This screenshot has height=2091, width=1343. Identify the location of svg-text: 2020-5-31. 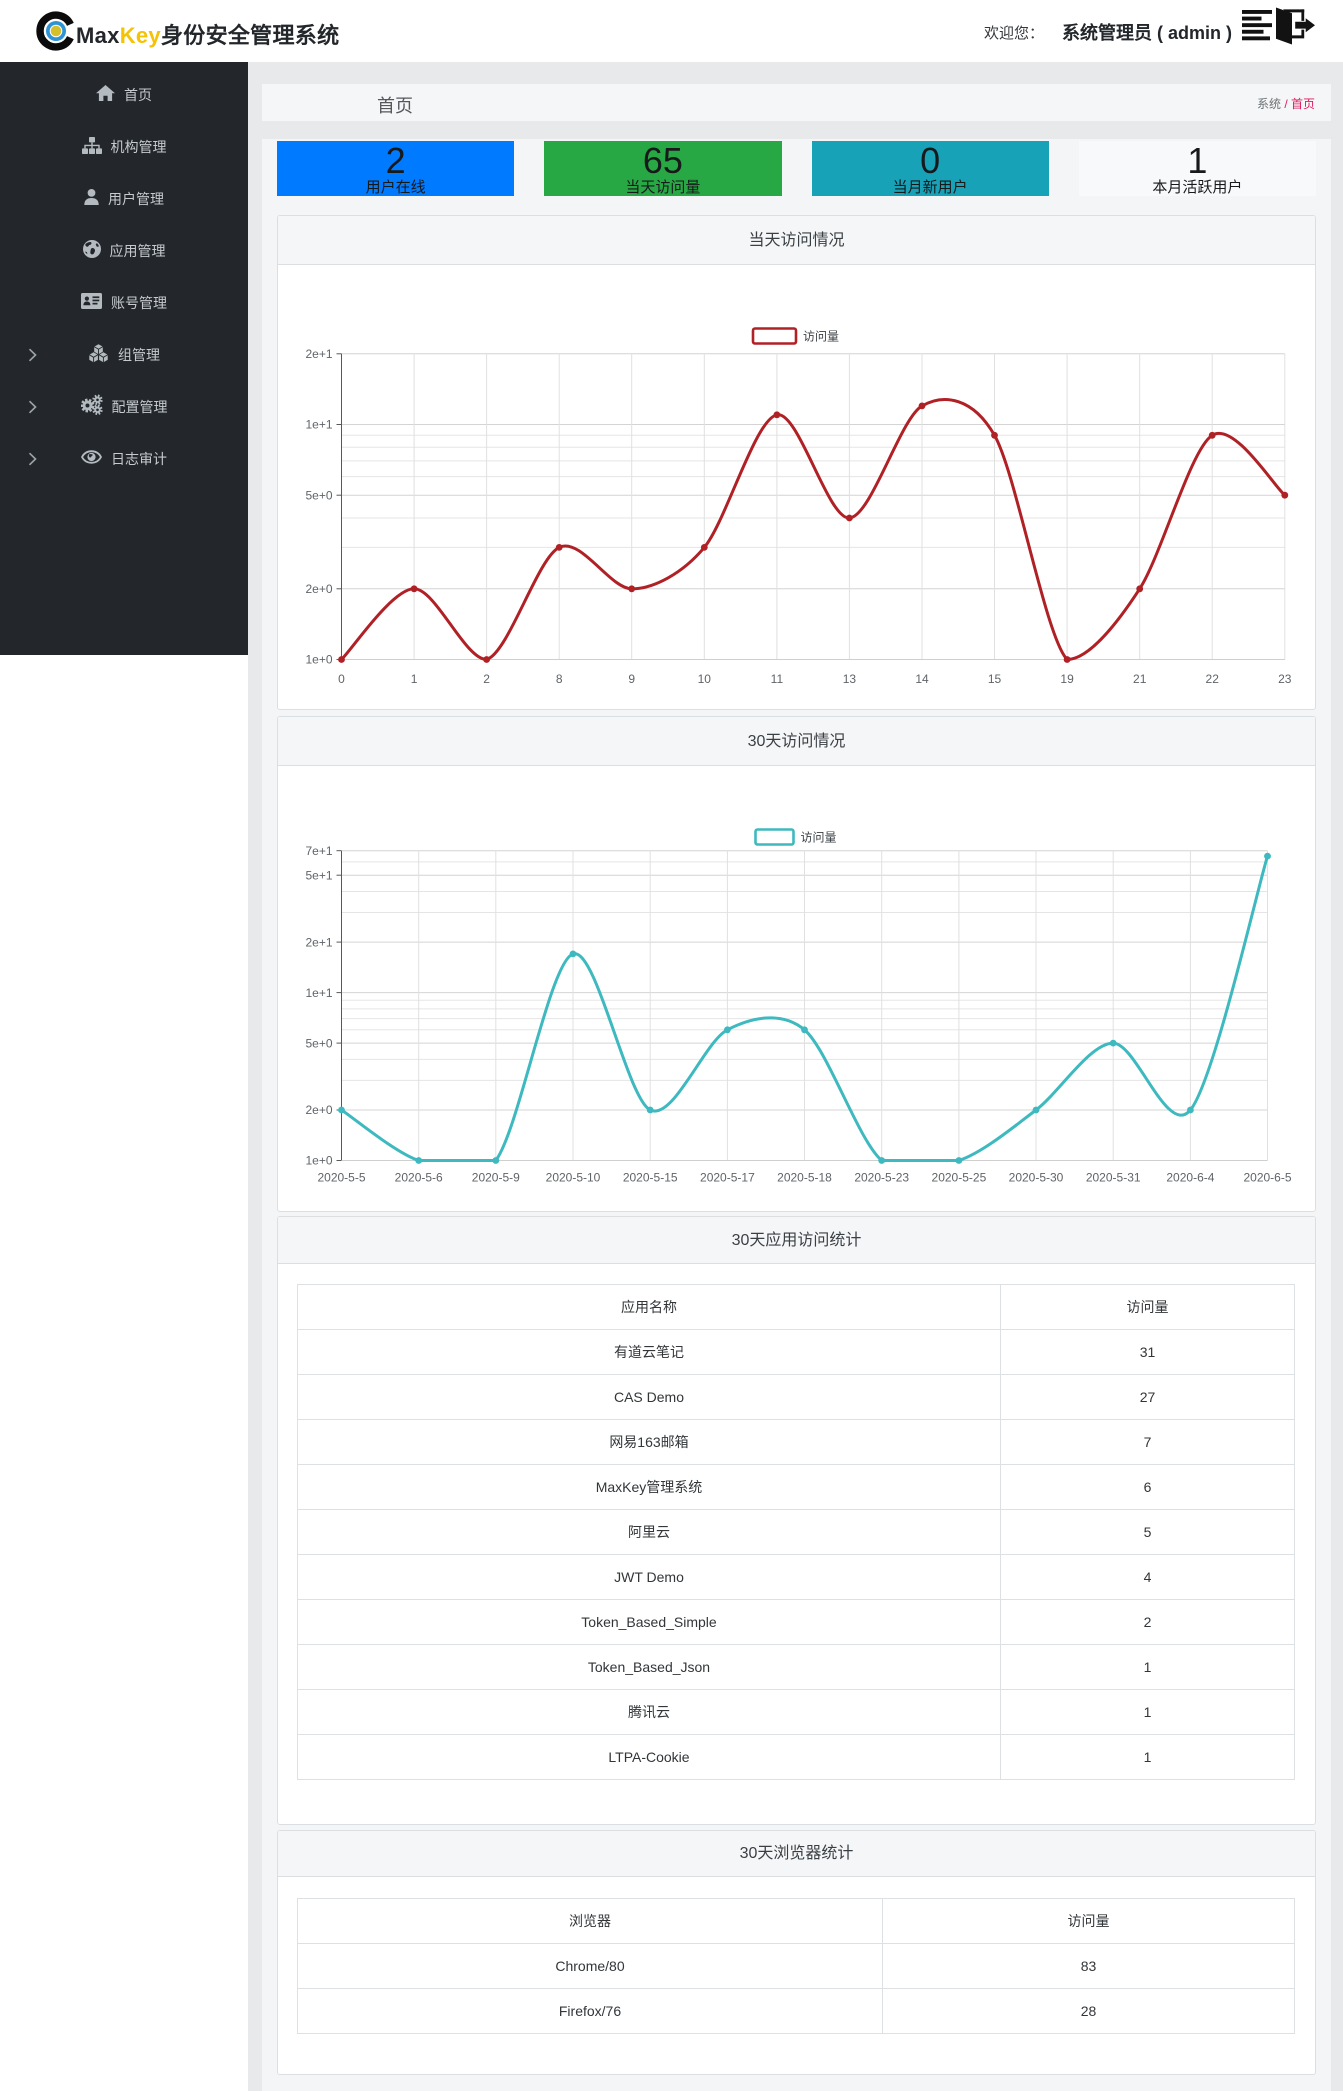
(1113, 1177).